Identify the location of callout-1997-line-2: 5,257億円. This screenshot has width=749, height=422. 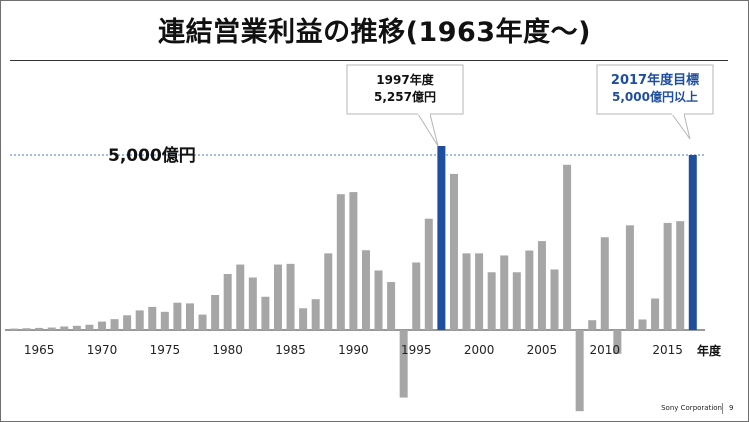
(405, 96).